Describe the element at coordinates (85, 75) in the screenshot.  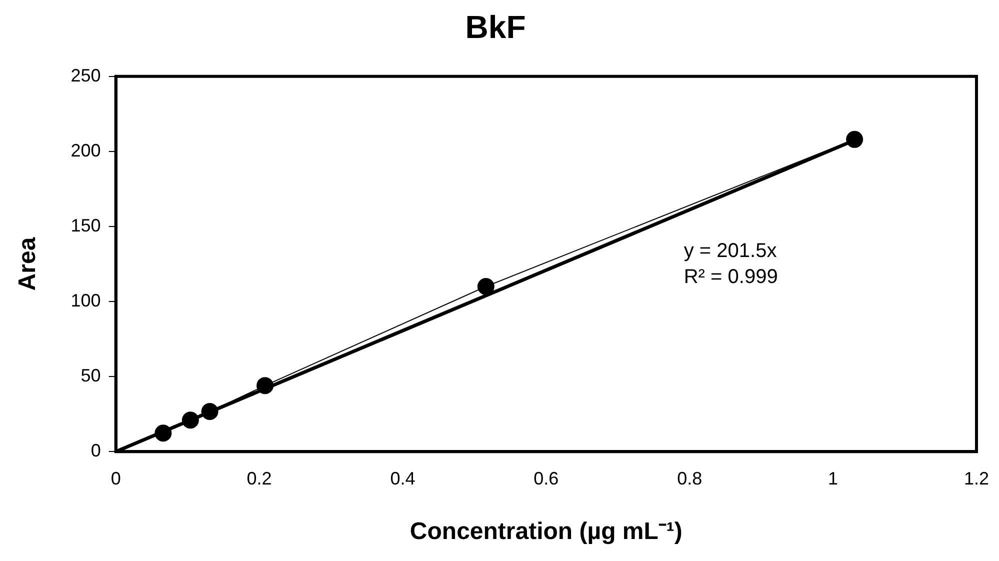
I see `y-tick-label: 250` at that location.